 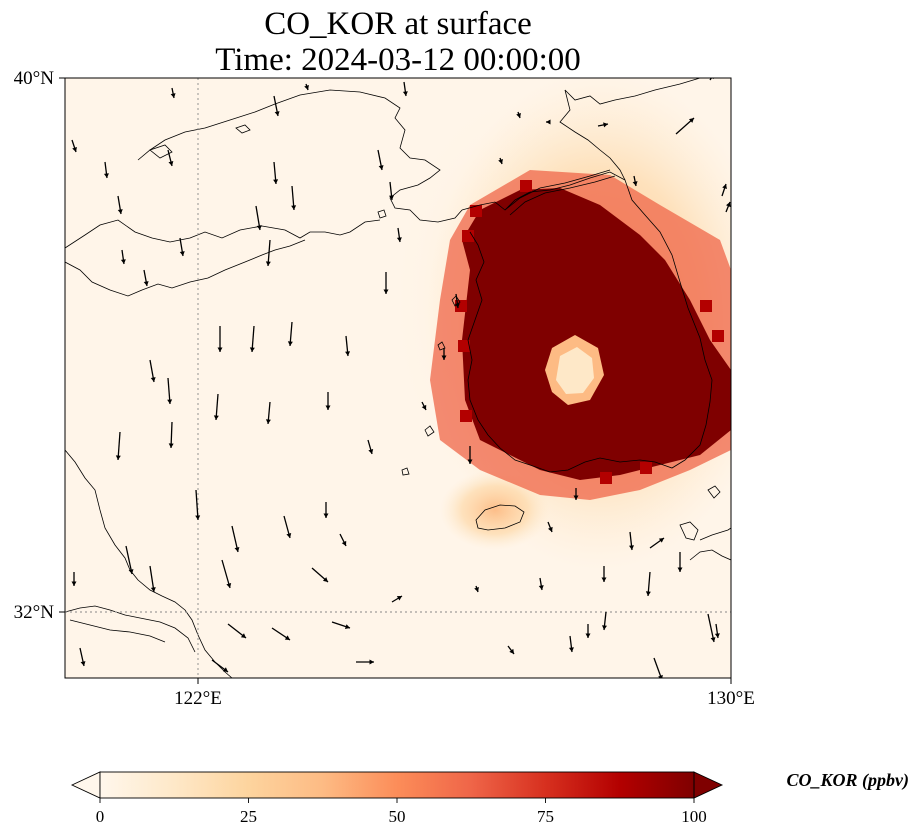 I want to click on lat-label-40: 40°N, so click(x=34, y=78).